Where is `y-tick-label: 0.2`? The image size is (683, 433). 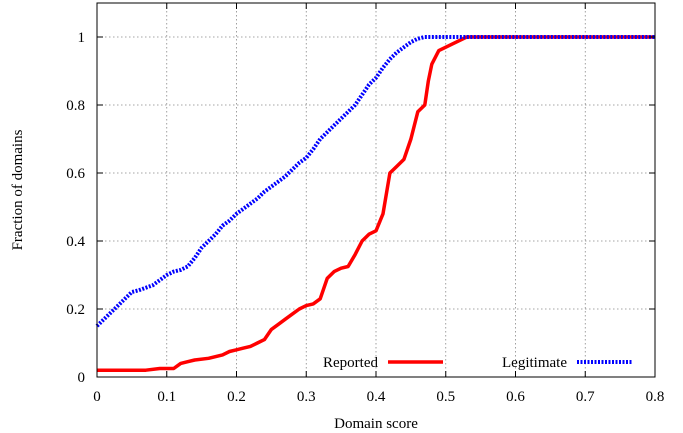
y-tick-label: 0.2 is located at coordinates (75, 310).